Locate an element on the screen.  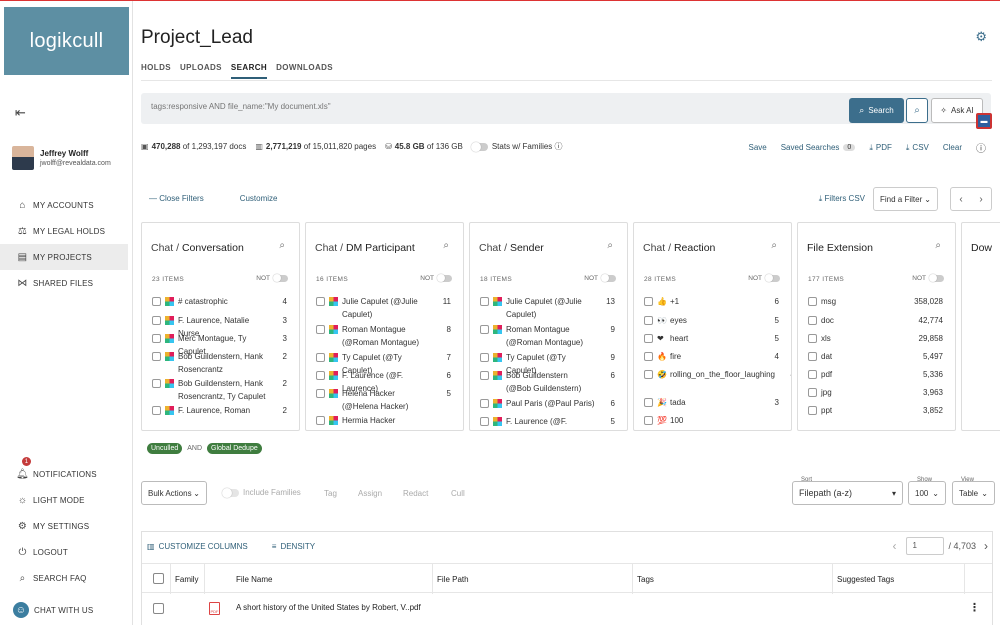
filter-option: ppt 3,852 is located at coordinates (875, 410).